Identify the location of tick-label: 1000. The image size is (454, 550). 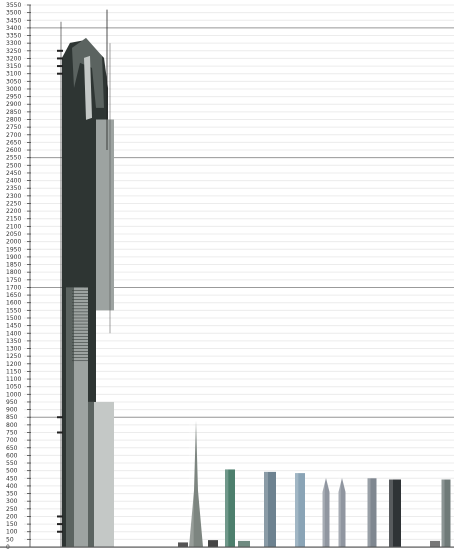
(13, 394).